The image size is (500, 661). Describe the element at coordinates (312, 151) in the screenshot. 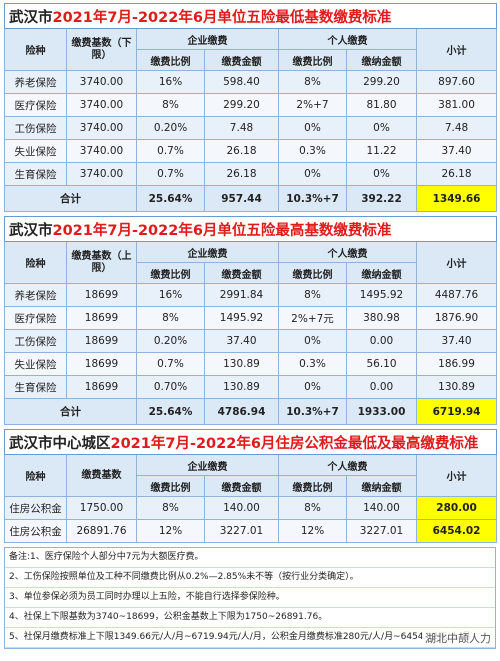

I see `cell: 0.3%` at that location.